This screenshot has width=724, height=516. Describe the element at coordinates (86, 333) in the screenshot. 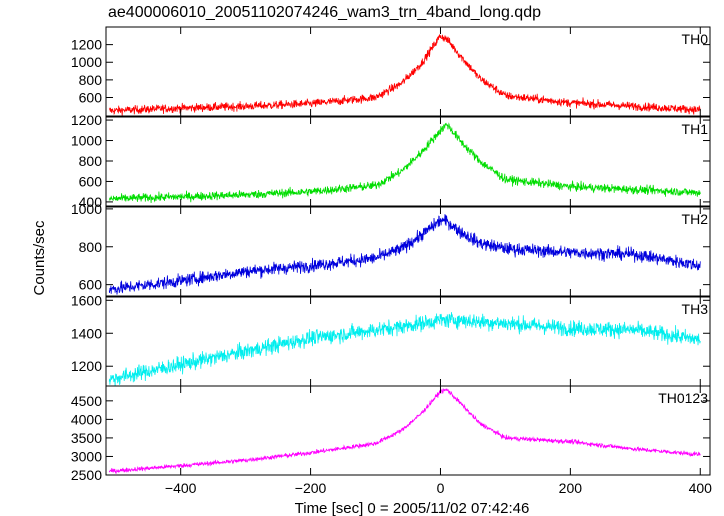

I see `y-tick-label: 1400` at that location.